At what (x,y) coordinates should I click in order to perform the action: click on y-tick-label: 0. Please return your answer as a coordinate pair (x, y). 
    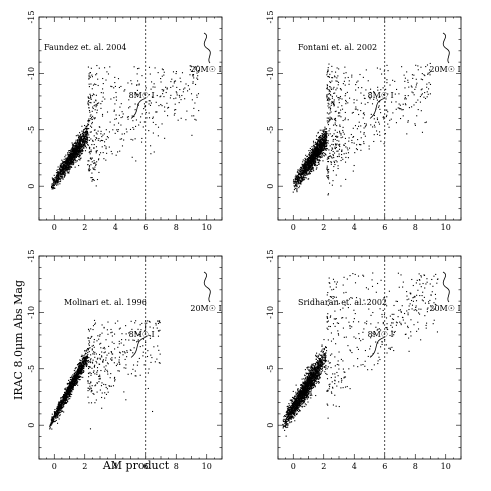
    Looking at the image, I should click on (31, 425).